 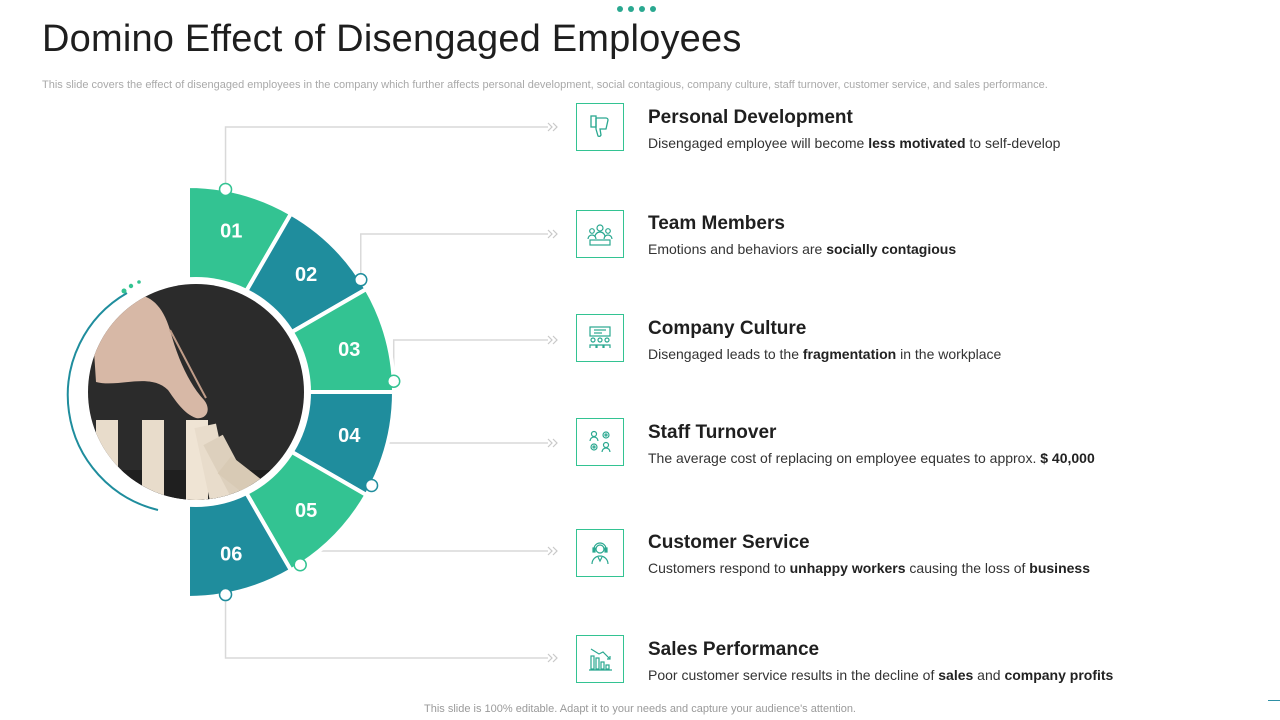 I want to click on segment-number: 04, so click(x=349, y=436).